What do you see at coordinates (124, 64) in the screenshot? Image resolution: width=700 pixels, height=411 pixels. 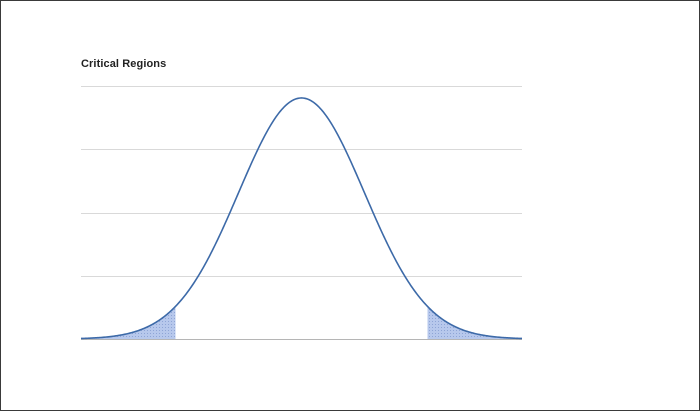 I see `chart-title: Critical Regions` at bounding box center [124, 64].